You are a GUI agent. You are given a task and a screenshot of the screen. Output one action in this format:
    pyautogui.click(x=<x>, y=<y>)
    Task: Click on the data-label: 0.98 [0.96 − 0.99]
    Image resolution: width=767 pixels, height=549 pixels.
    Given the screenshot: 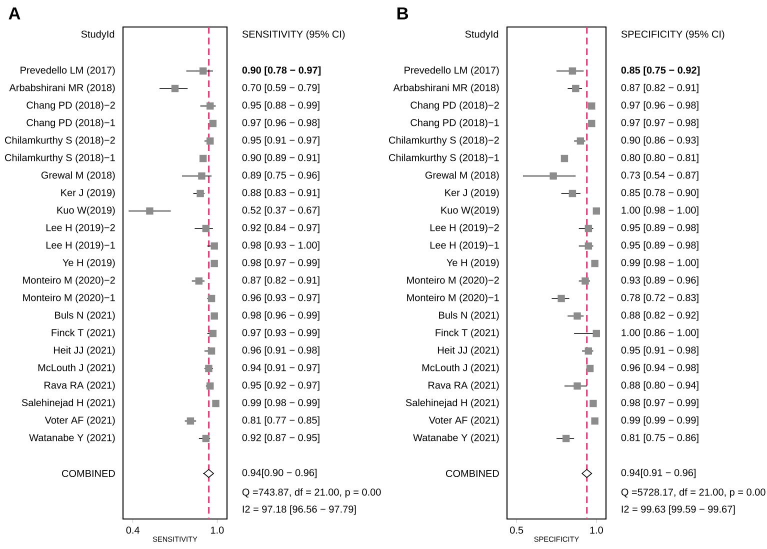 What is the action you would take?
    pyautogui.click(x=281, y=316)
    